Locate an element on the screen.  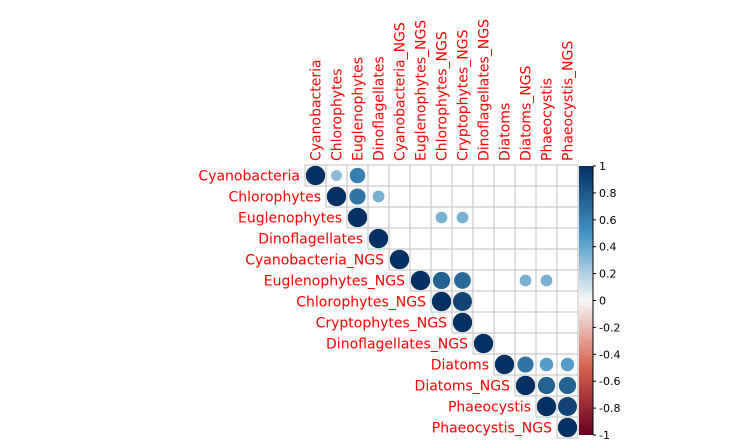
row-label: Diatoms_NGS is located at coordinates (463, 387).